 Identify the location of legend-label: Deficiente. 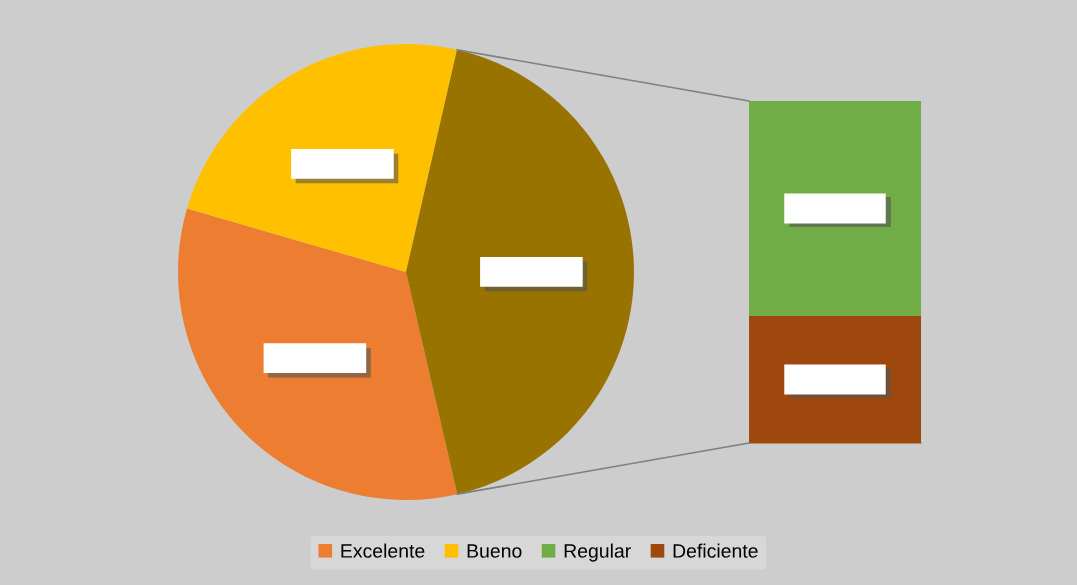
(715, 550).